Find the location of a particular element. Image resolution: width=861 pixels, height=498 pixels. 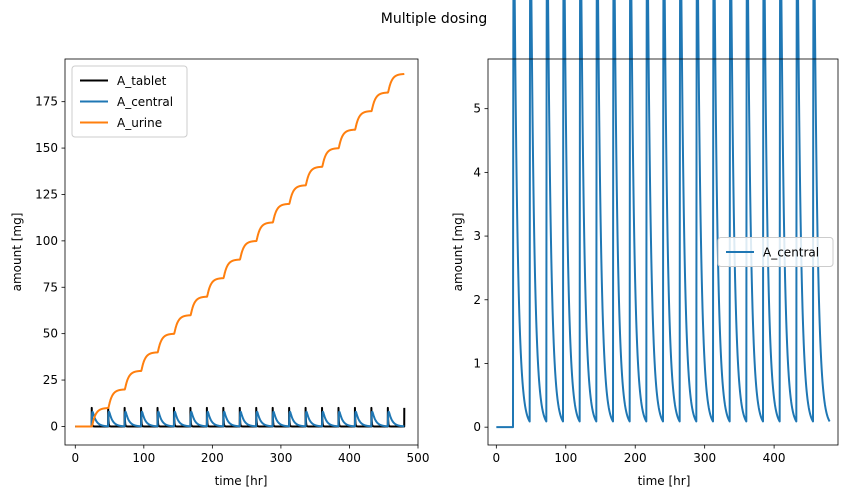

y-tick-label: 125 is located at coordinates (46, 194).